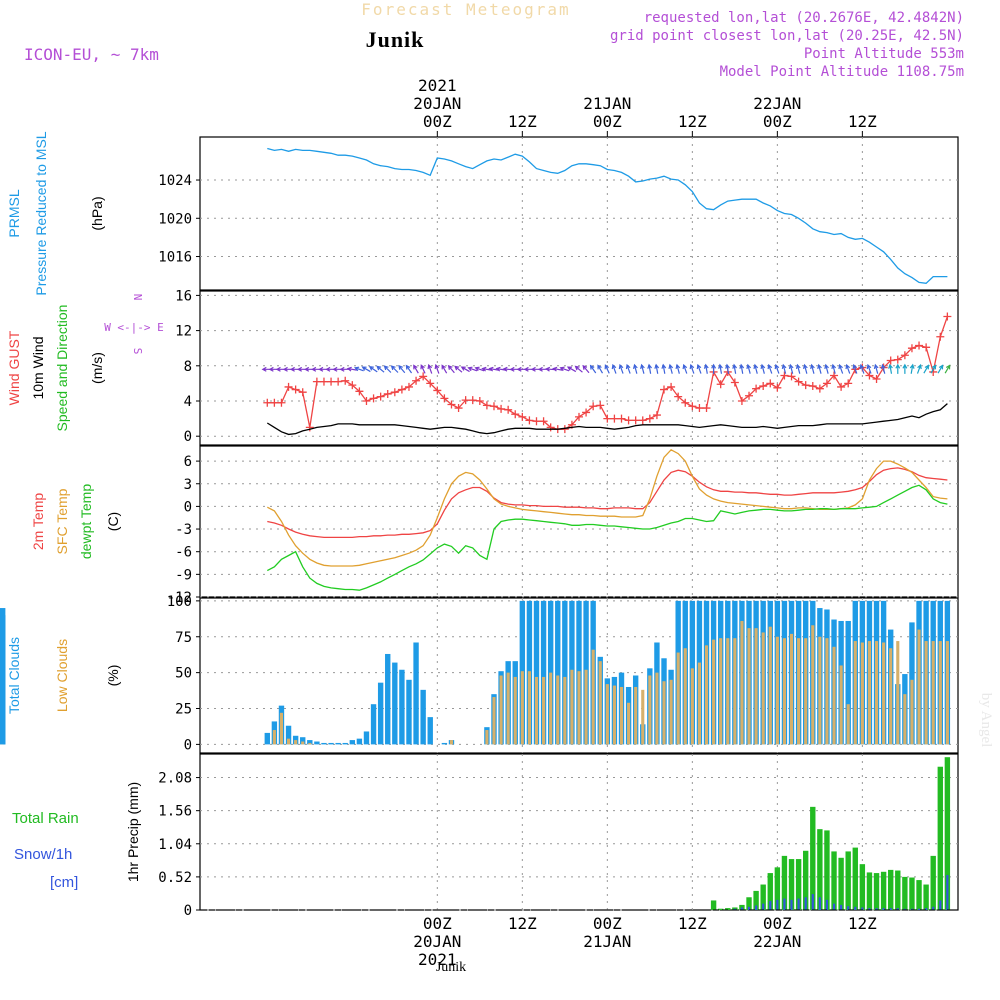 The width and height of the screenshot is (1000, 1000). I want to click on top-time-label: 22JAN, so click(777, 103).